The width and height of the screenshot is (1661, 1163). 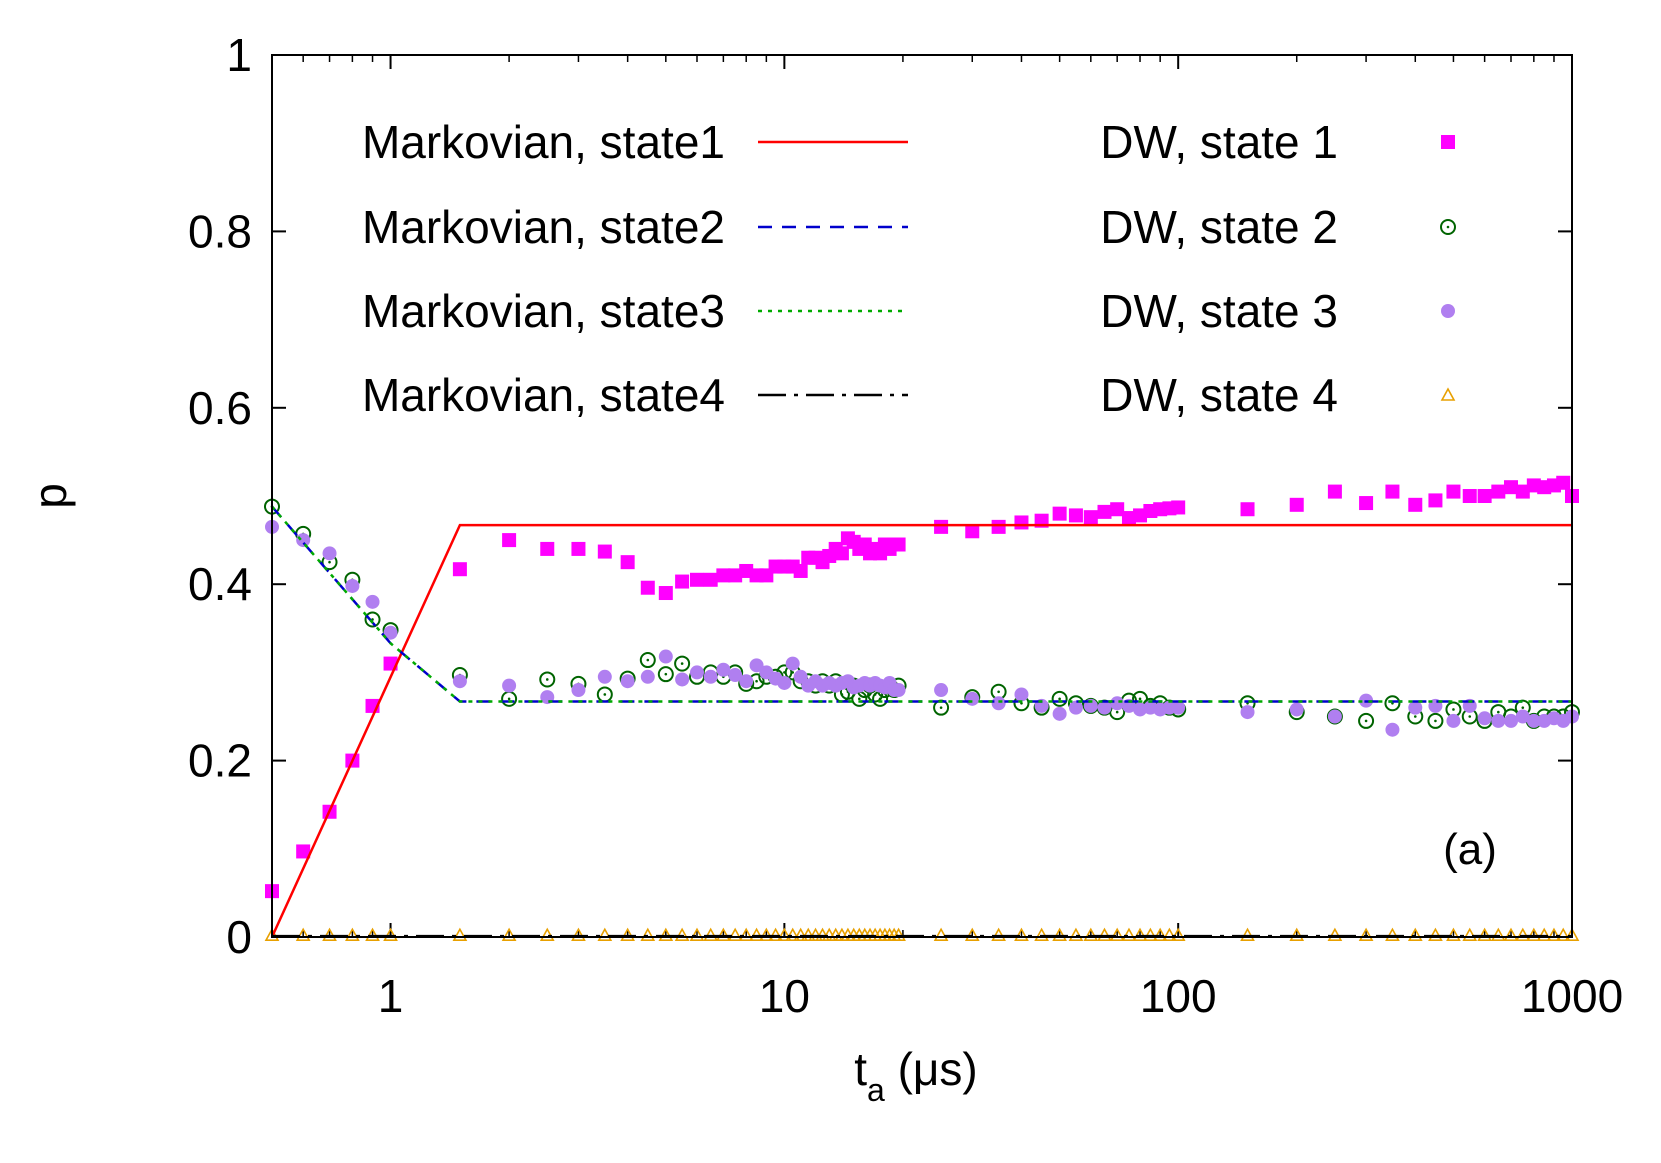 What do you see at coordinates (860, 1069) in the screenshot?
I see `x-axis-label-main: t` at bounding box center [860, 1069].